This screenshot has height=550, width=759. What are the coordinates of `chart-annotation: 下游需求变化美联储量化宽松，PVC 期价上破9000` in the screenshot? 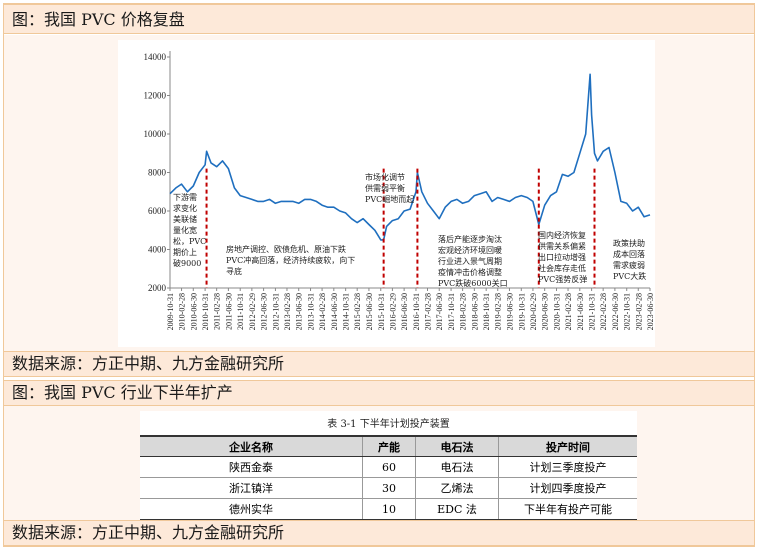 It's located at (189, 230).